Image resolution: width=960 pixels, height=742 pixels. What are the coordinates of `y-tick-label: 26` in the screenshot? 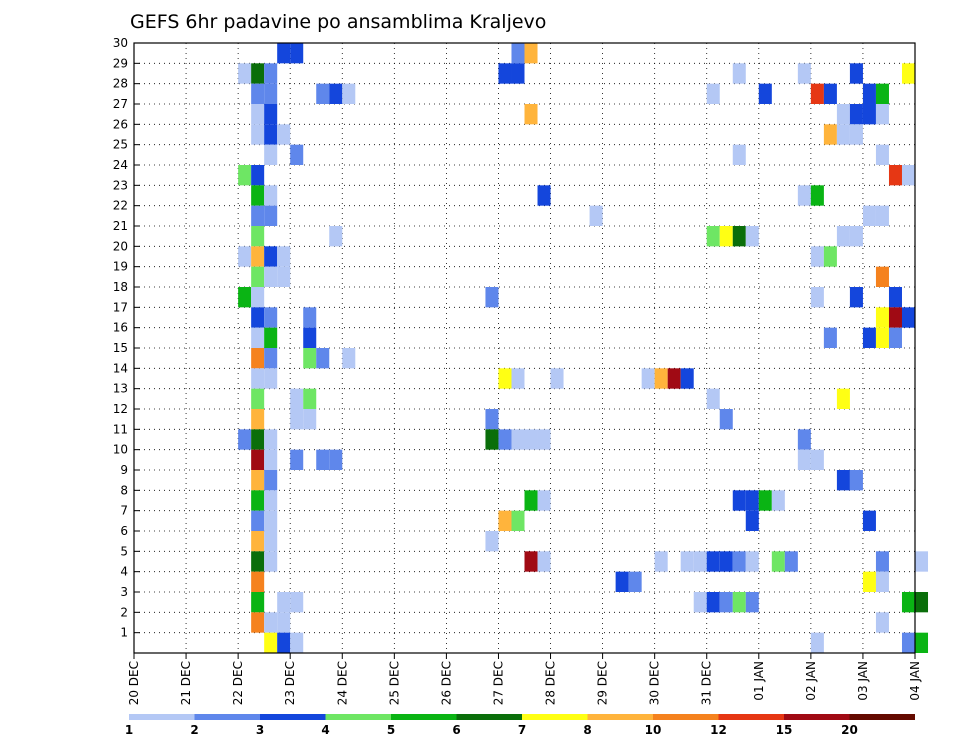 It's located at (120, 124).